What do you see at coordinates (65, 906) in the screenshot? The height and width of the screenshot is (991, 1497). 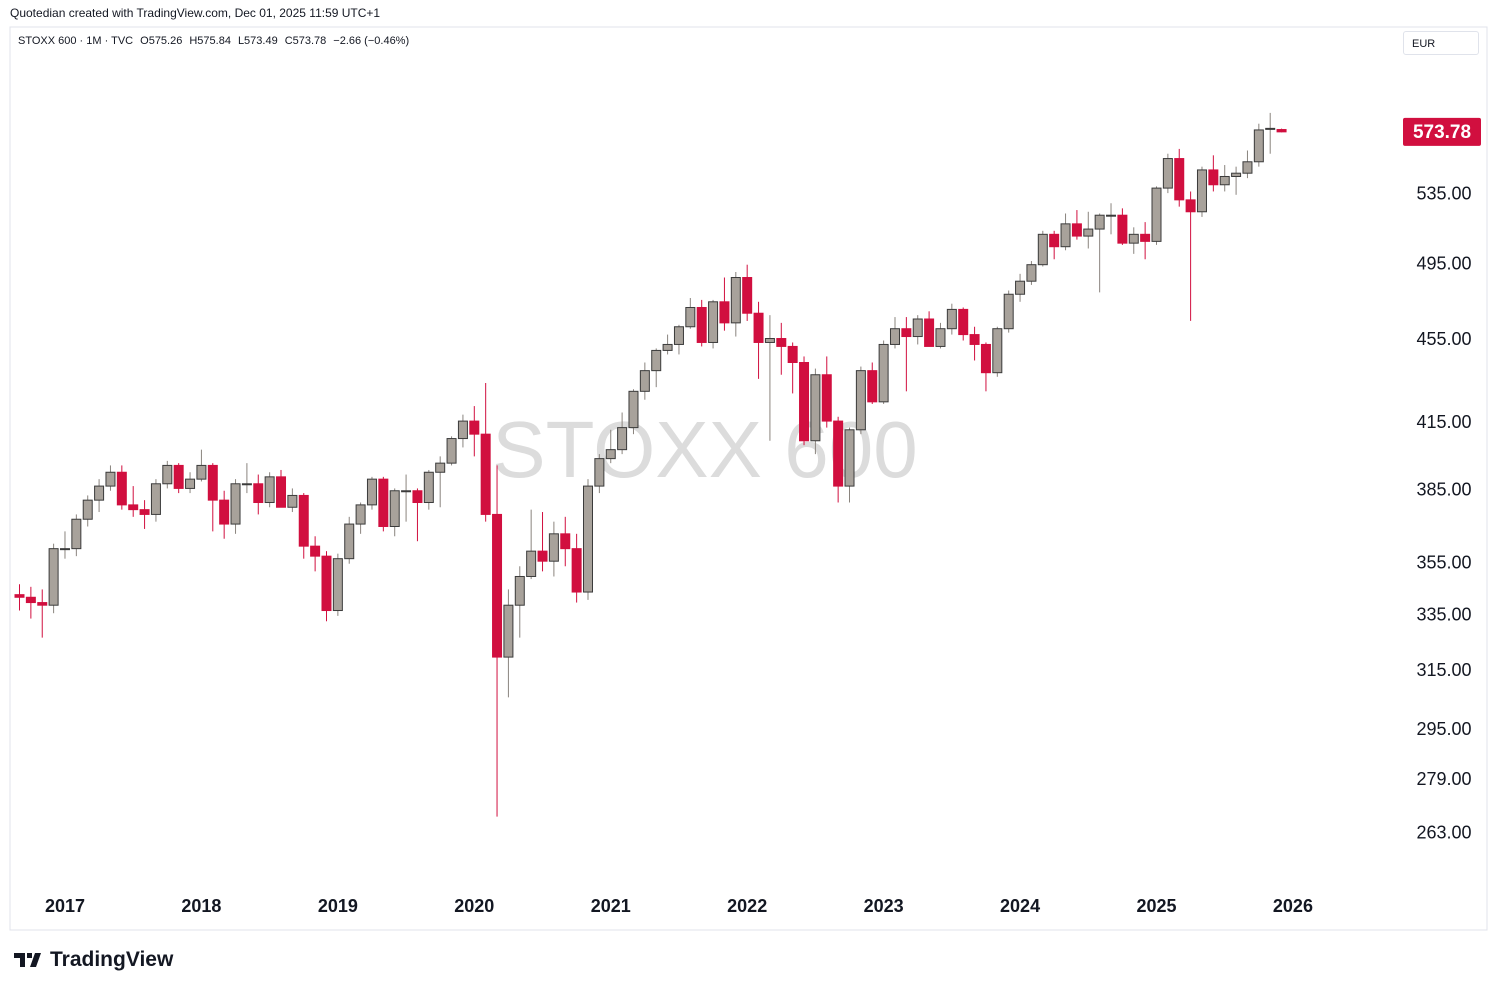 I see `x-tick-label: 2017` at bounding box center [65, 906].